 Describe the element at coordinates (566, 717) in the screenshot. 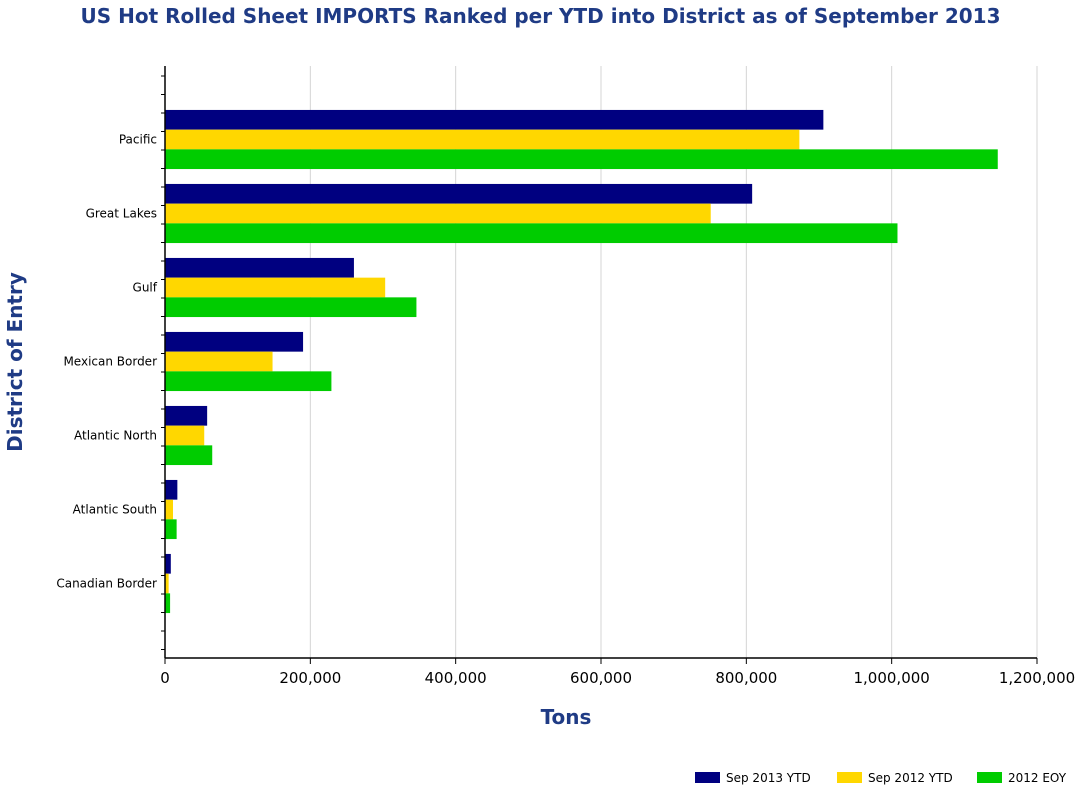

I see `x-axis-title: Tons` at that location.